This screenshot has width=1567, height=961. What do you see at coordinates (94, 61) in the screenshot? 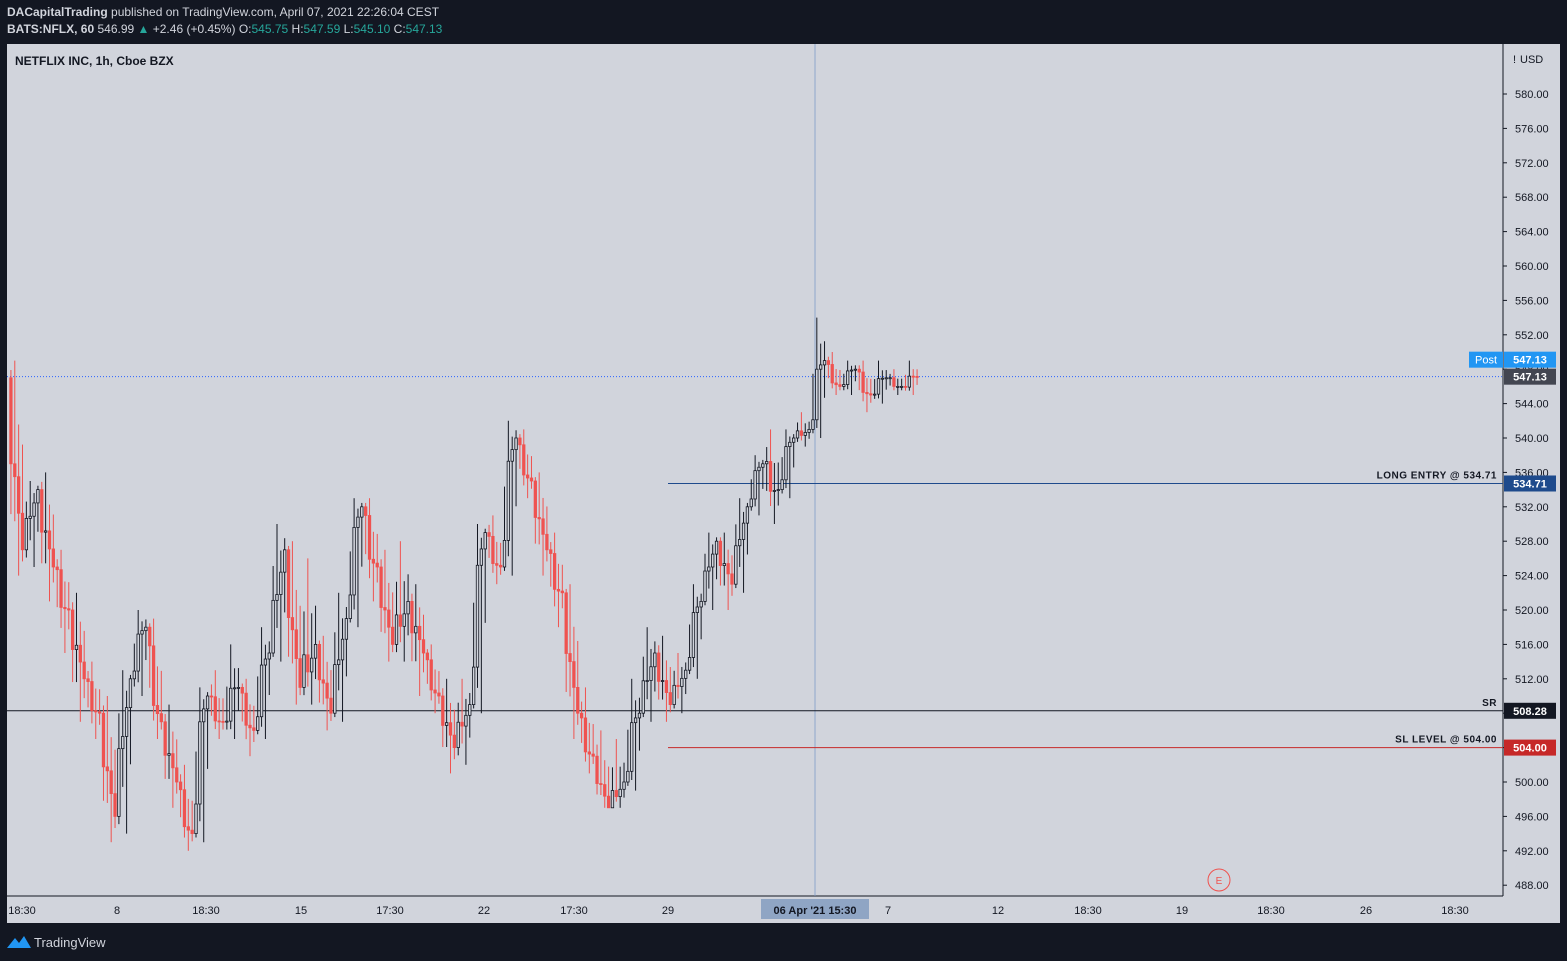
I see `chart-legend: NETFLIX INC, 1h, Cboe BZX` at bounding box center [94, 61].